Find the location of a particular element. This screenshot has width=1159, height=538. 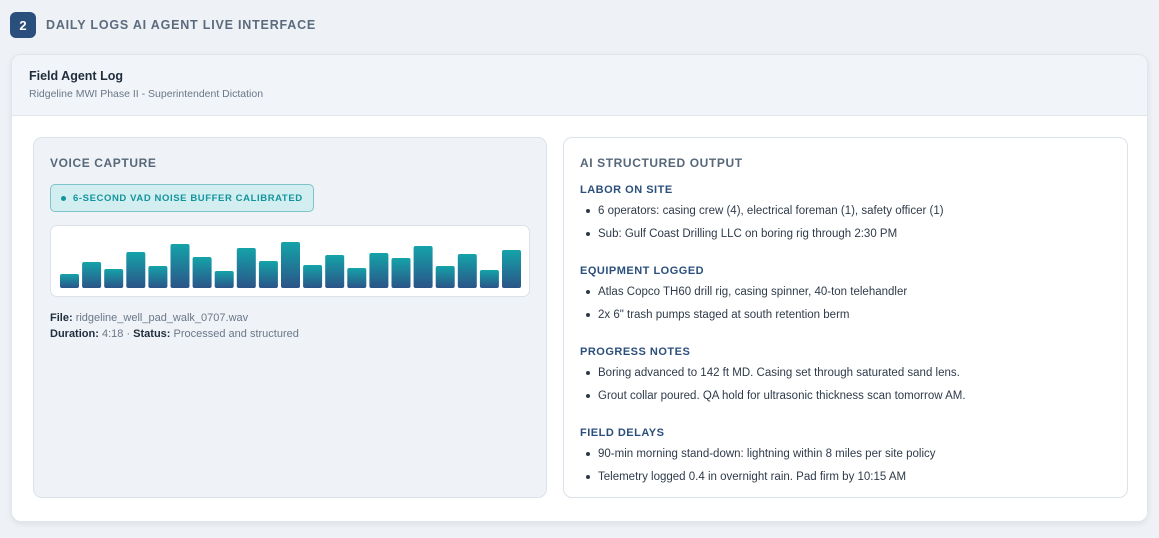

vad-badge-label: 6-SECOND VAD NOISE BUFFER CALIBRATED is located at coordinates (188, 198).